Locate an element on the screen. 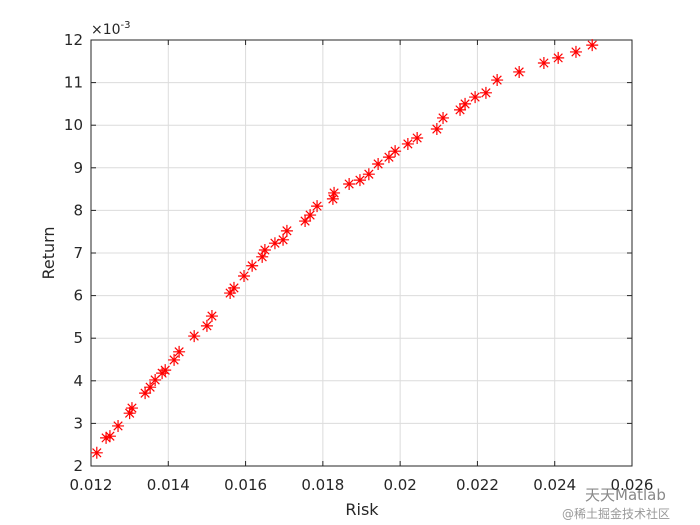 Image resolution: width=700 pixels, height=525 pixels. y-tick-label: 10 is located at coordinates (73, 125).